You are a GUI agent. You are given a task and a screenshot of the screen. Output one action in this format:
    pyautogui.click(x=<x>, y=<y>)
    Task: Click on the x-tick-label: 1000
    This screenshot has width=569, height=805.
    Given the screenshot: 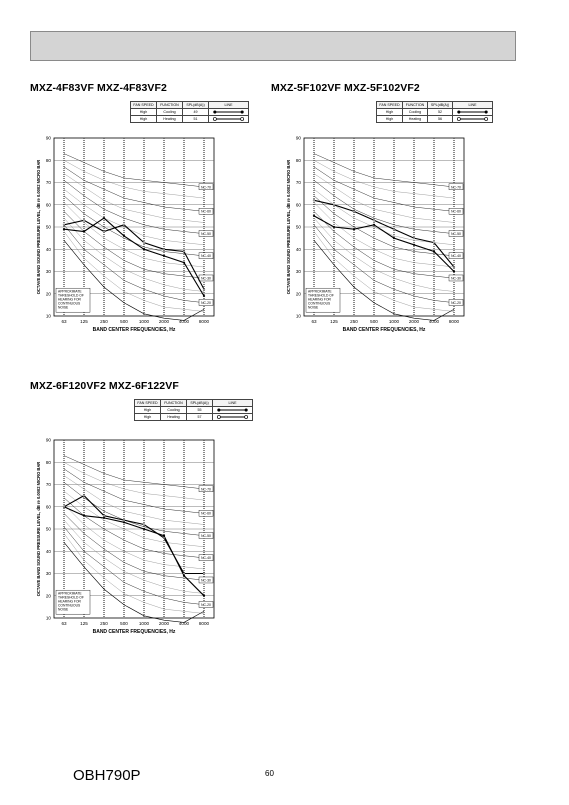 What is the action you would take?
    pyautogui.click(x=144, y=321)
    